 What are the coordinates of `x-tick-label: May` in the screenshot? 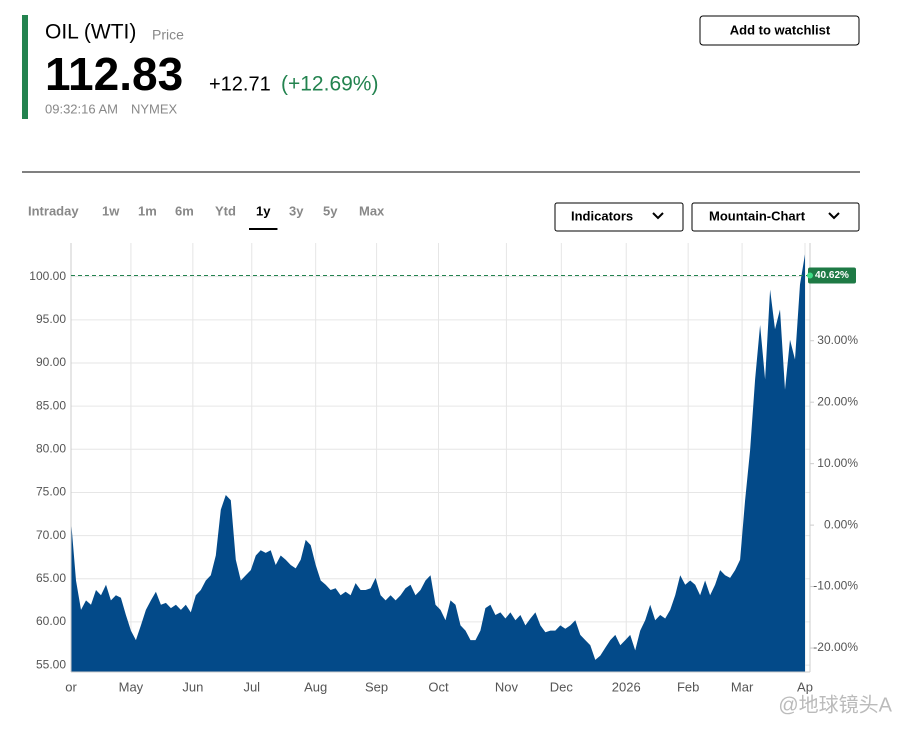 It's located at (131, 686).